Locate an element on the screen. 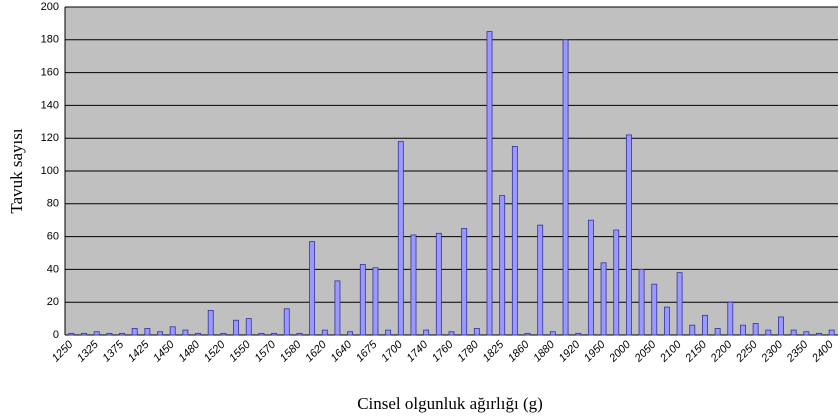  y-tick-label: 160 is located at coordinates (50, 73).